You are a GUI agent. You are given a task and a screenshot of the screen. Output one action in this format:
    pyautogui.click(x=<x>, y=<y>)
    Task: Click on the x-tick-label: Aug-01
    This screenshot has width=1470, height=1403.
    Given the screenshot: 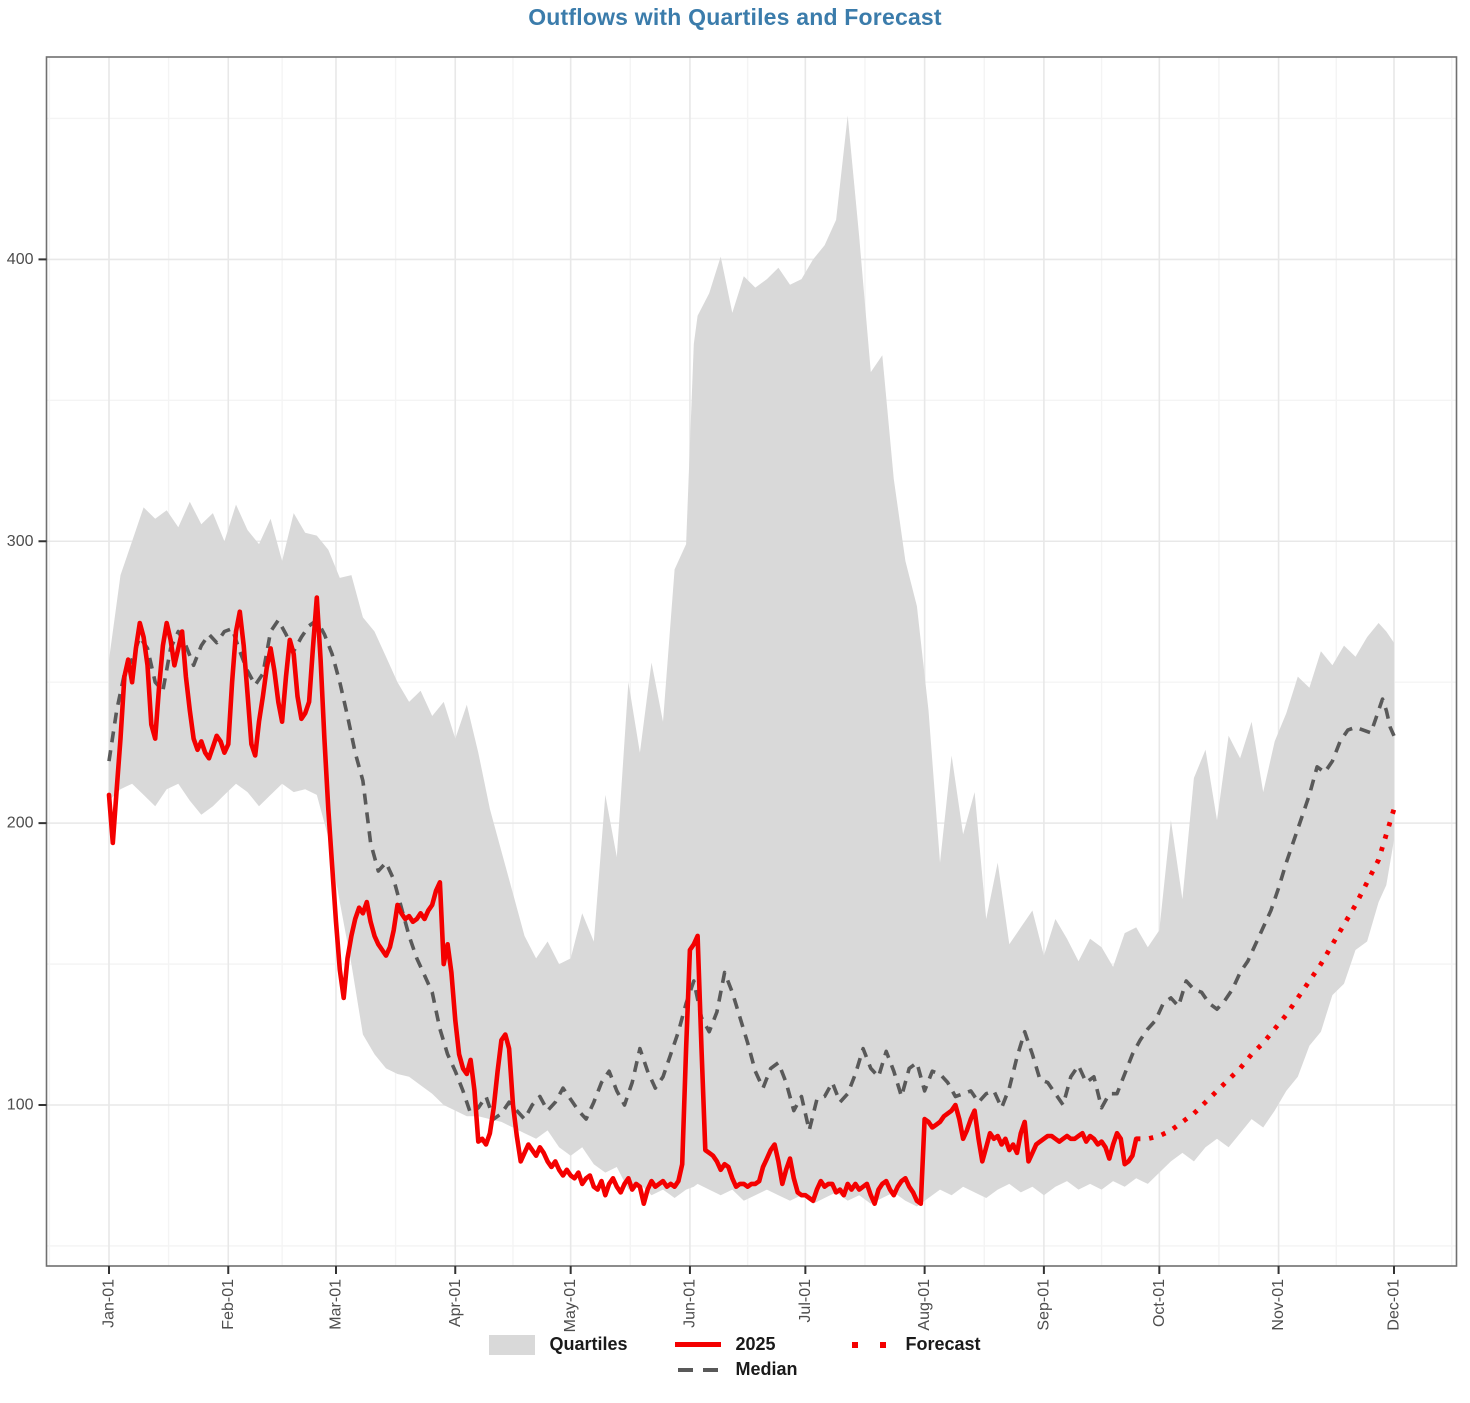 What is the action you would take?
    pyautogui.click(x=924, y=1305)
    